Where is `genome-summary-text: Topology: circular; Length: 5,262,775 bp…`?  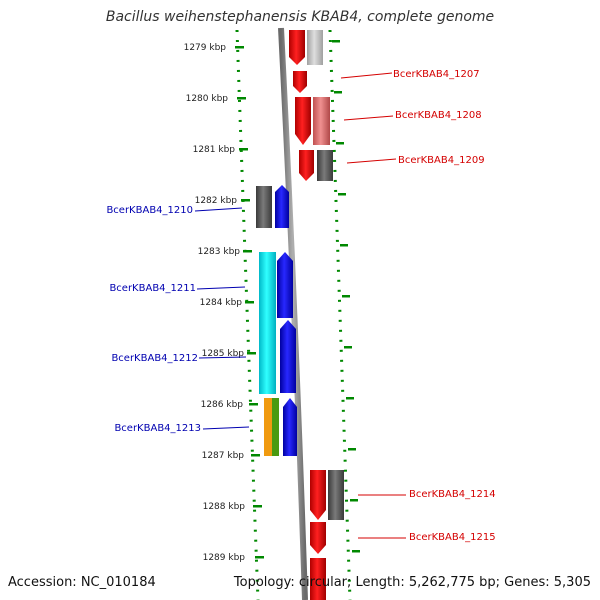 genome-summary-text: Topology: circular; Length: 5,262,775 bp… is located at coordinates (412, 582).